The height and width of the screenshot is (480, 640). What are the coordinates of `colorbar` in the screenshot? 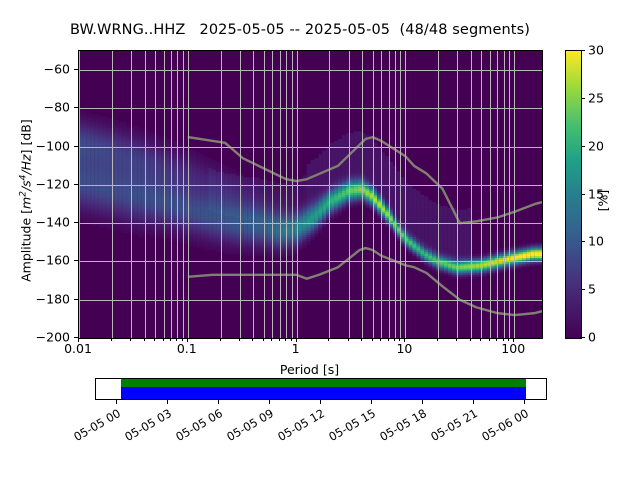 It's located at (573, 194).